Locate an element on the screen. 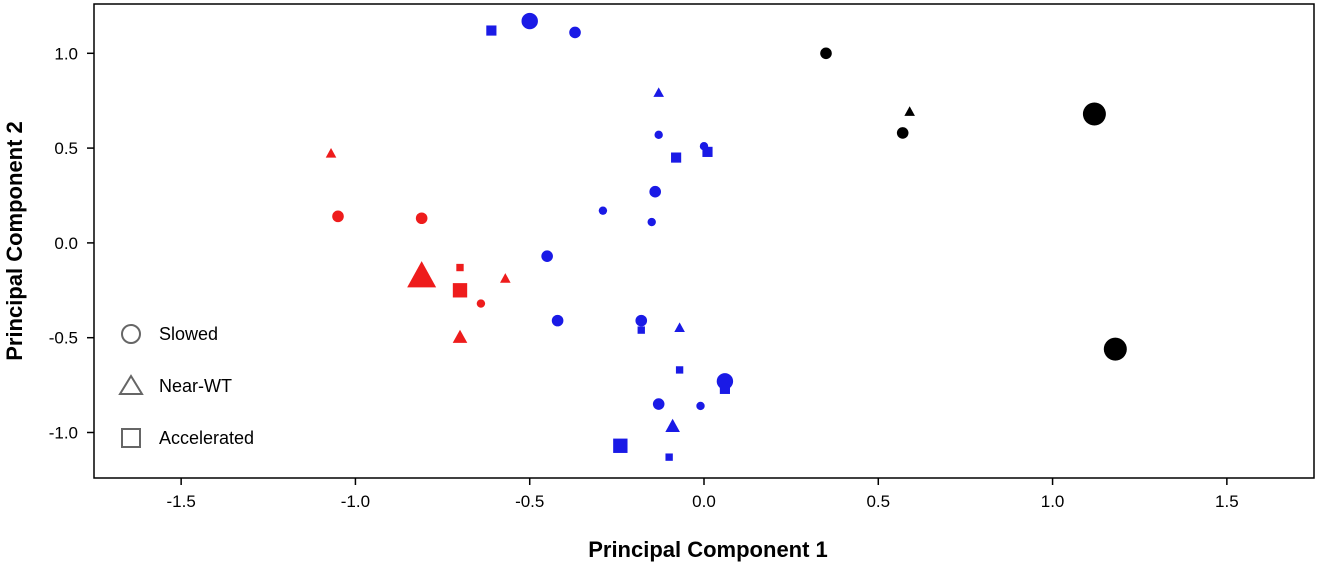 This screenshot has width=1320, height=566. y-tick-label: 0.0 is located at coordinates (66, 243).